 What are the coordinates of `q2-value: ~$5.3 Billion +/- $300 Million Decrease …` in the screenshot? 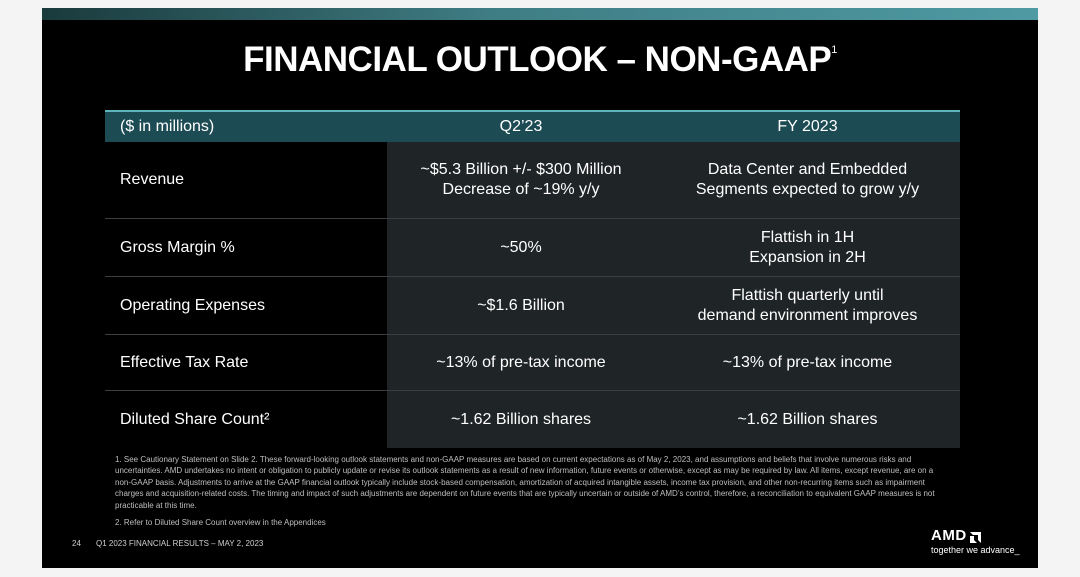 It's located at (521, 180).